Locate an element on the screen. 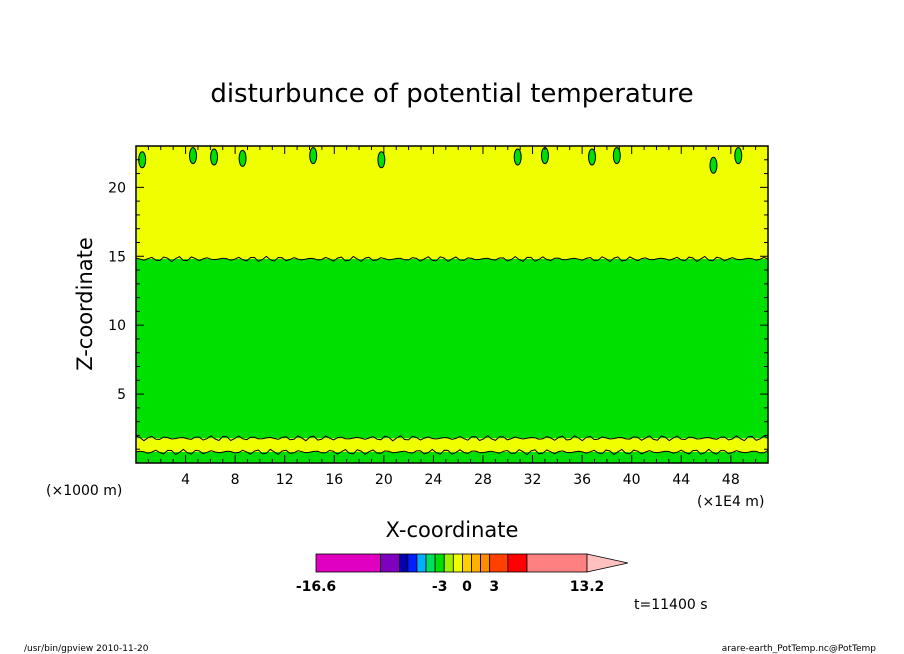 The width and height of the screenshot is (904, 654). colorbar-label: 3 is located at coordinates (494, 587).